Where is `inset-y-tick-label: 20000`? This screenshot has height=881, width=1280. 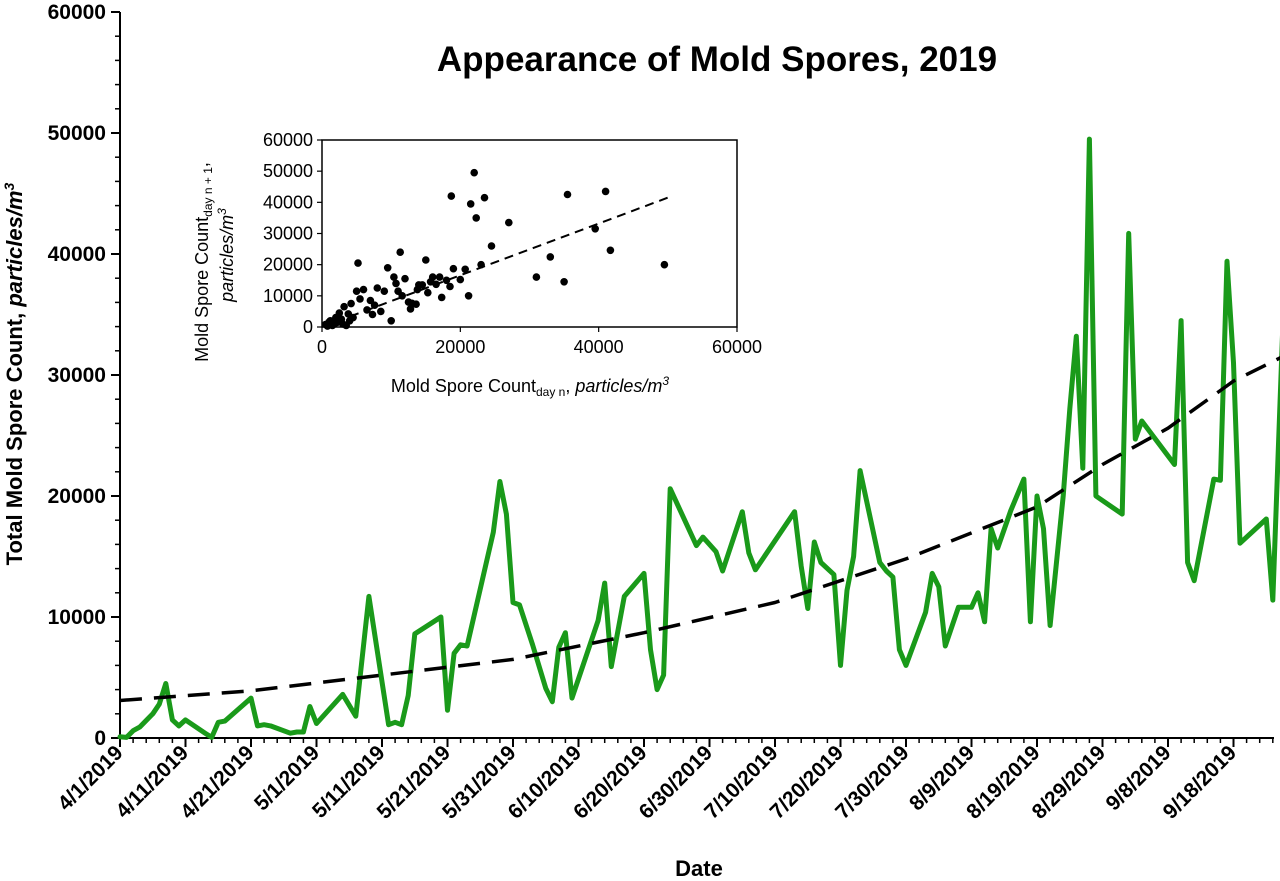 inset-y-tick-label: 20000 is located at coordinates (288, 265).